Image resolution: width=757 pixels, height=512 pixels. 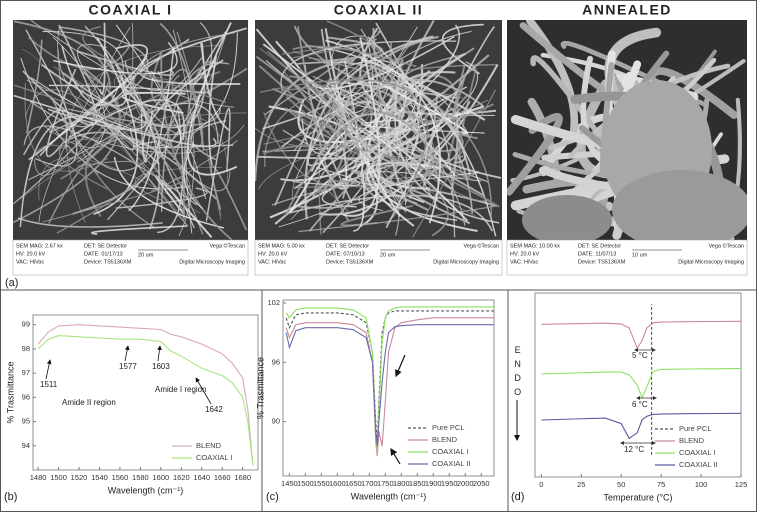 I want to click on x-tick-label: 1950, so click(x=449, y=483).